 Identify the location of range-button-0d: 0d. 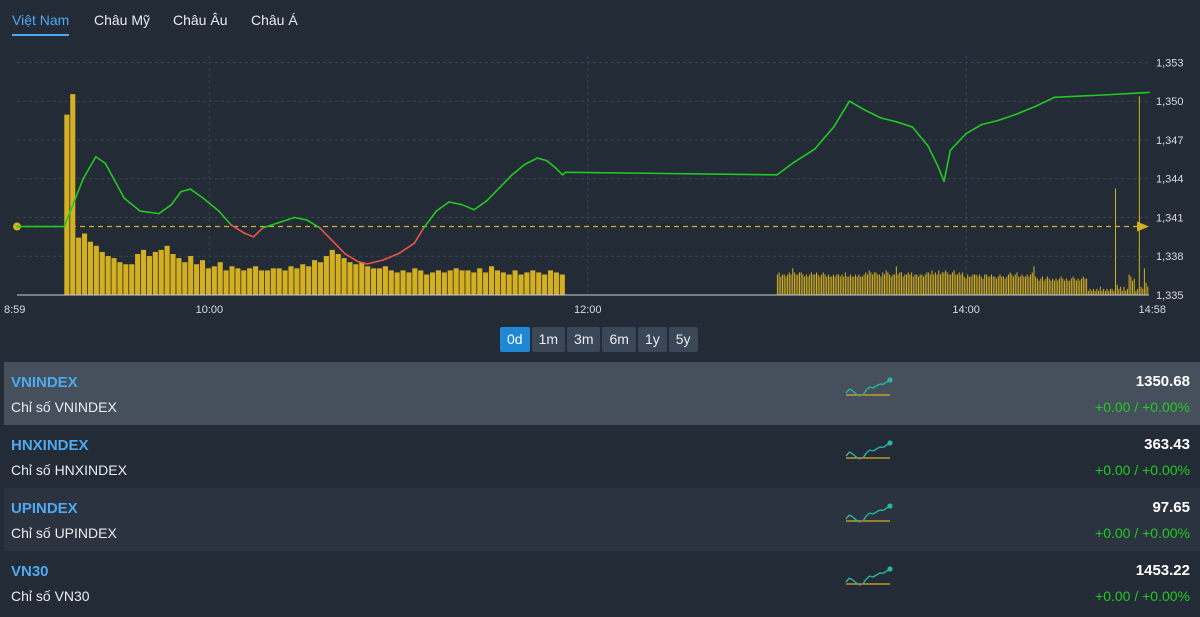
(515, 339).